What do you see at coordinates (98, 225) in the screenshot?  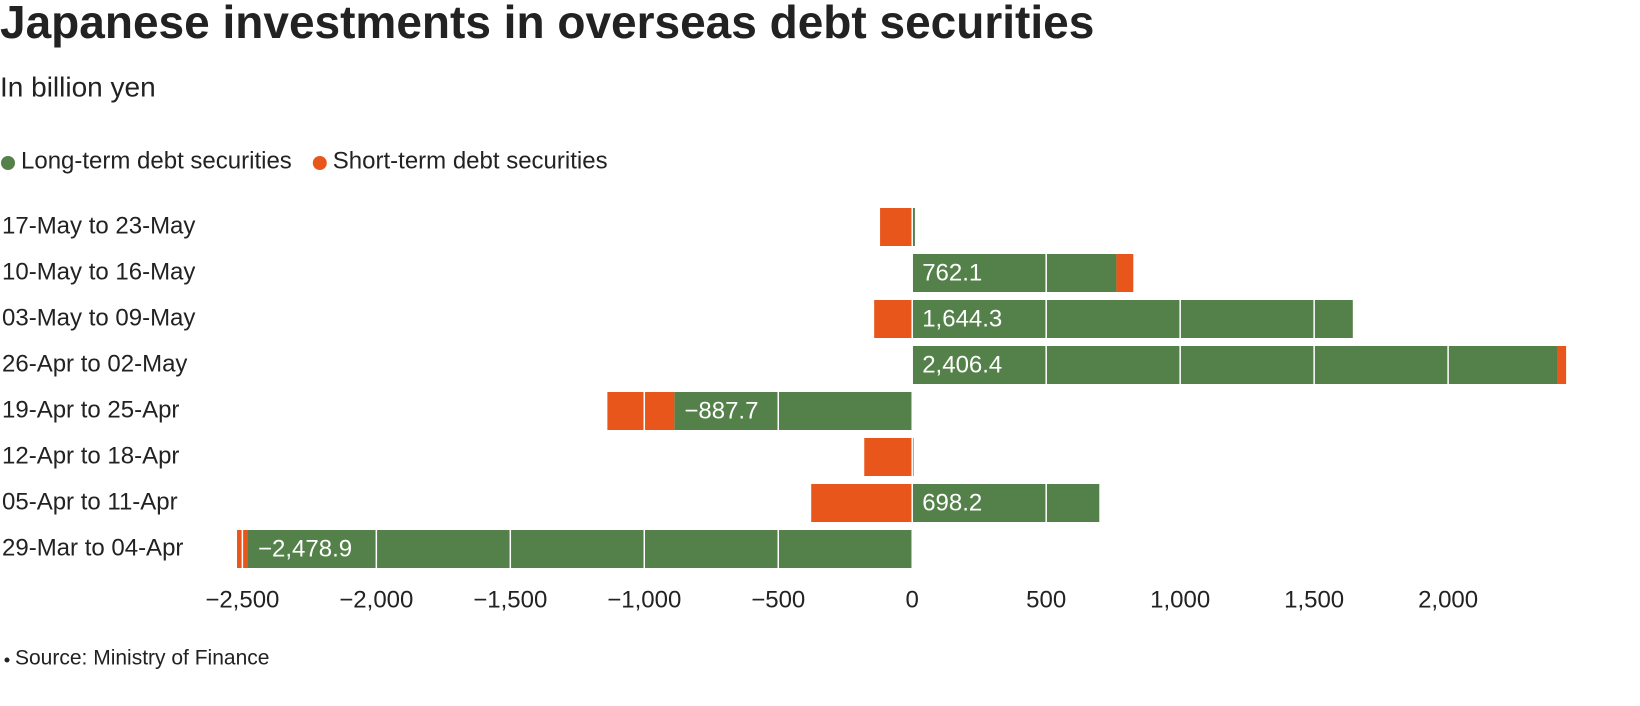 I see `category-label: 17-May to 23-May` at bounding box center [98, 225].